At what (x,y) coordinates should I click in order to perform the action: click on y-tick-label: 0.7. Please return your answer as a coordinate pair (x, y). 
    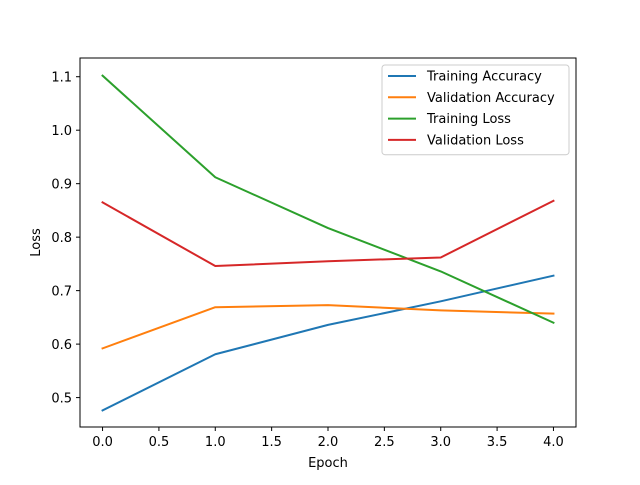
    Looking at the image, I should click on (61, 292).